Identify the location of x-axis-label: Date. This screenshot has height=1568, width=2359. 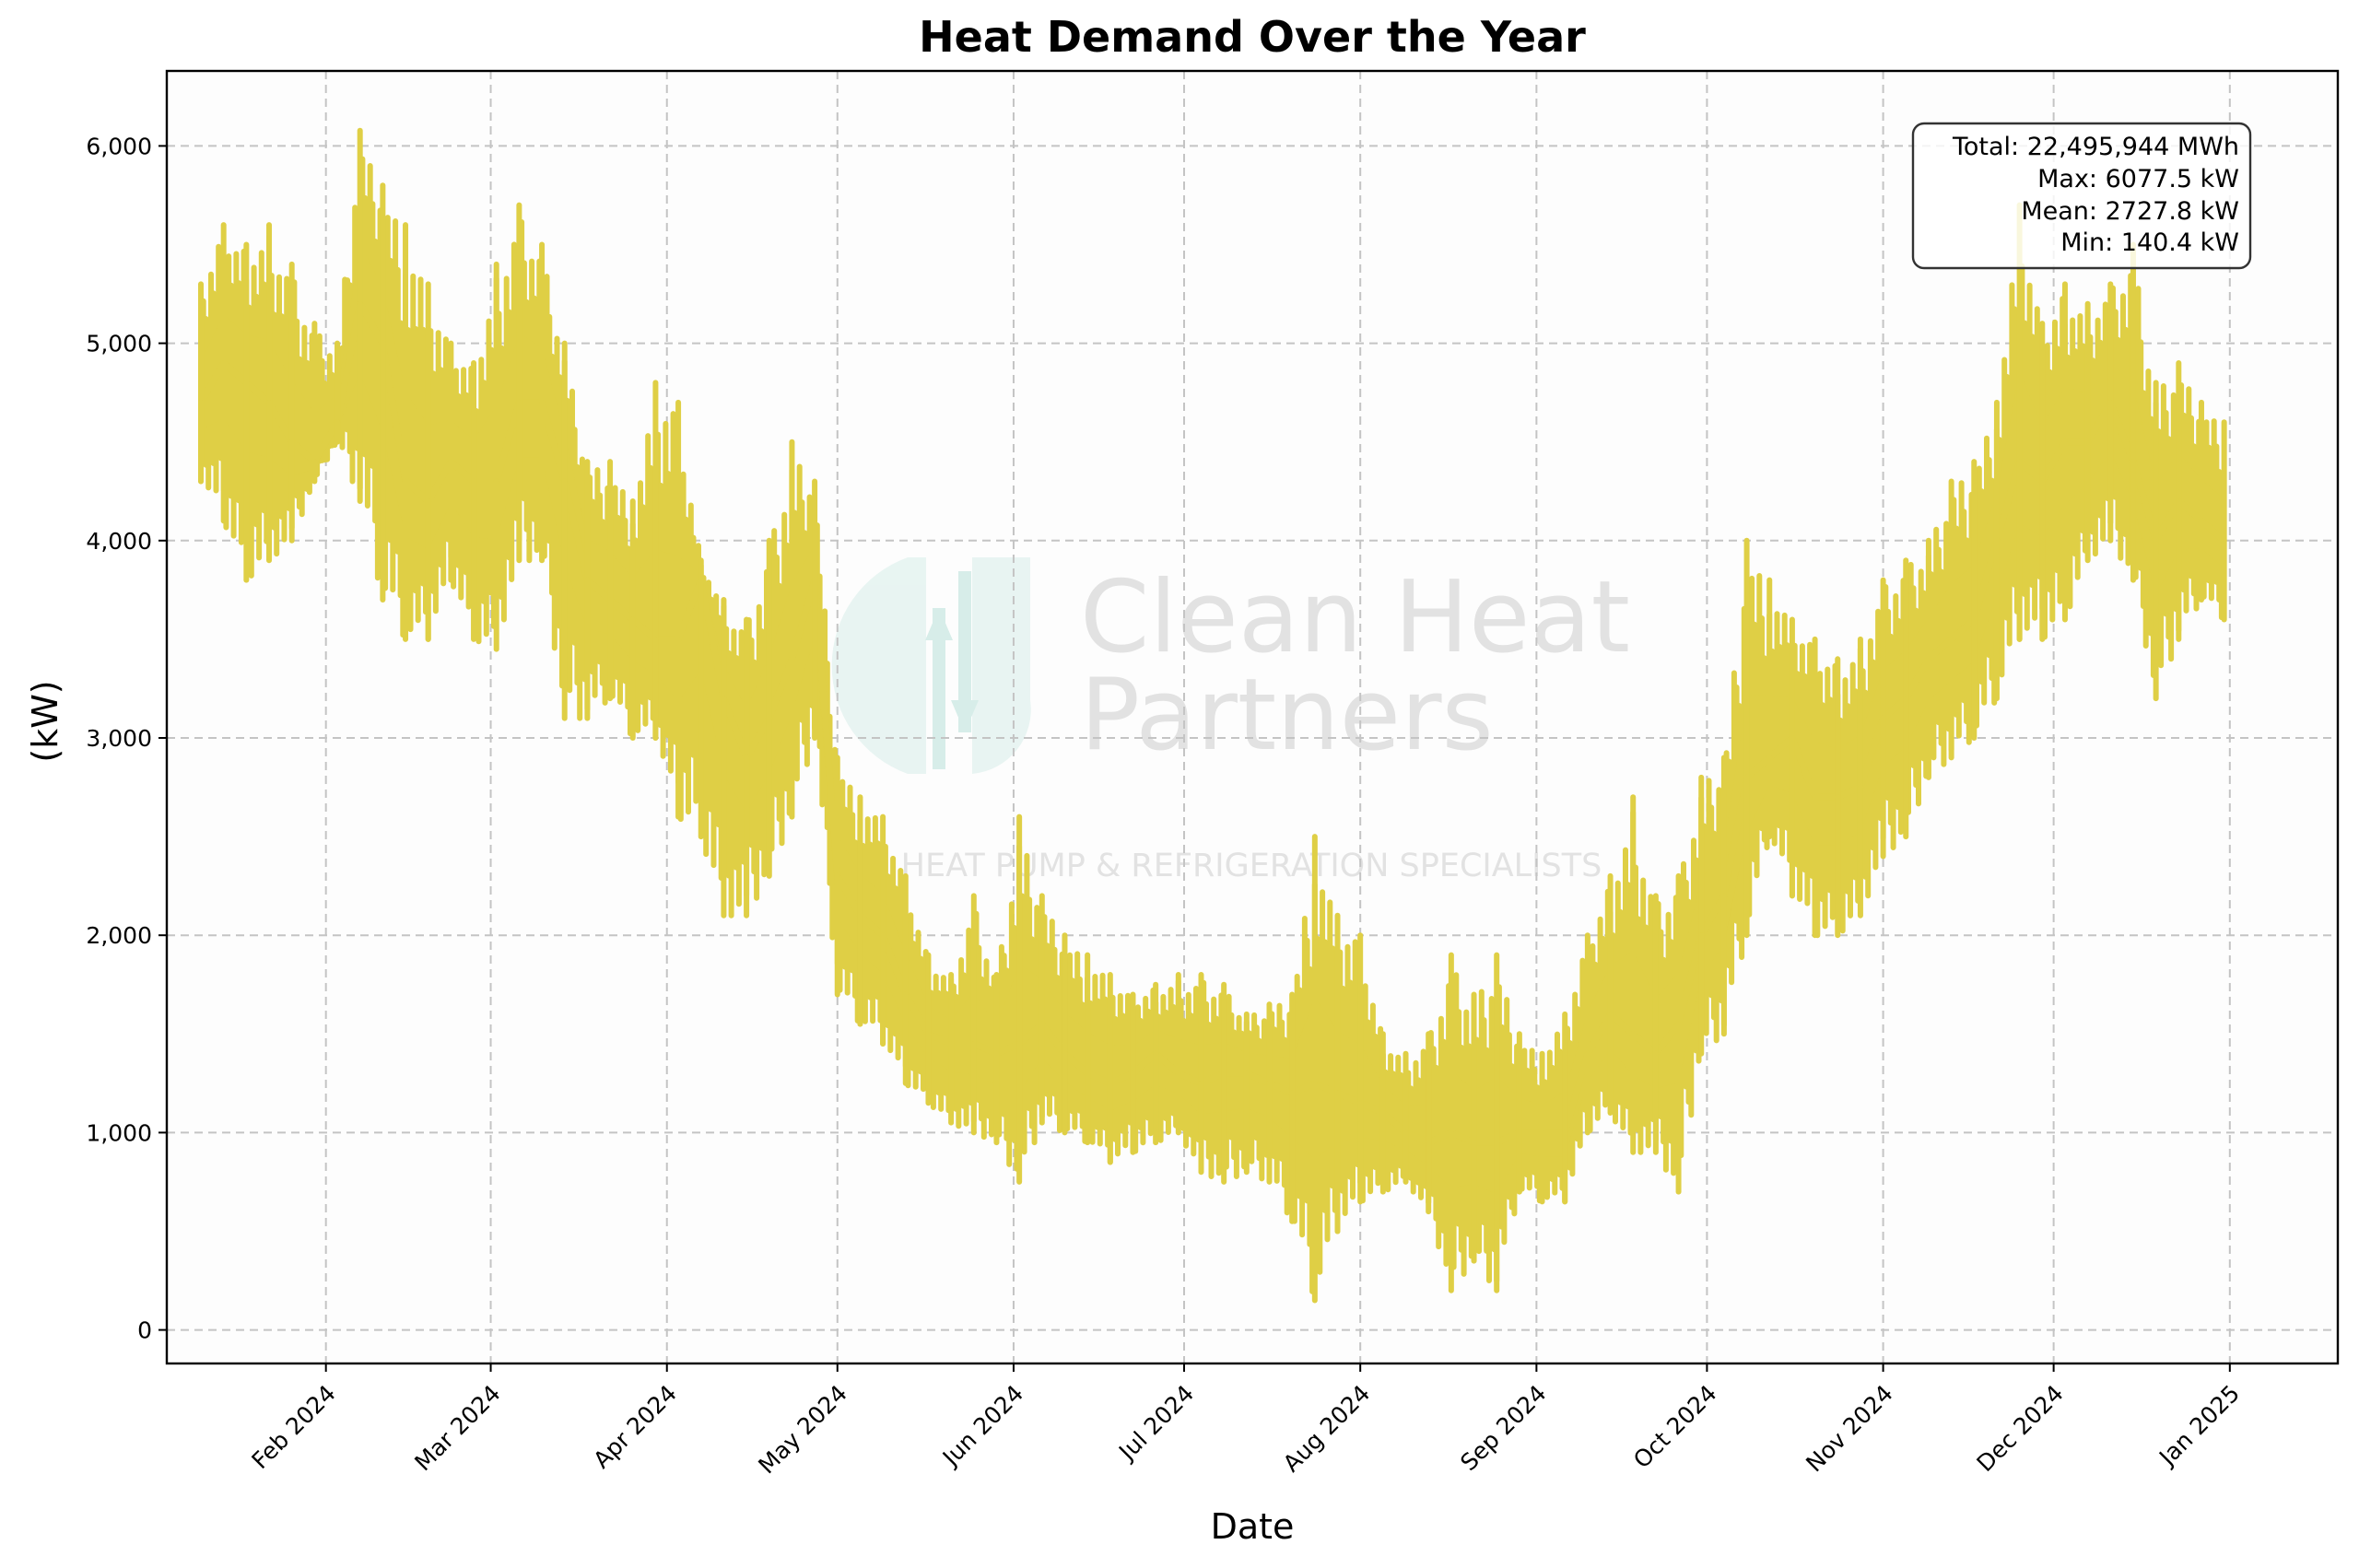
(1253, 1526).